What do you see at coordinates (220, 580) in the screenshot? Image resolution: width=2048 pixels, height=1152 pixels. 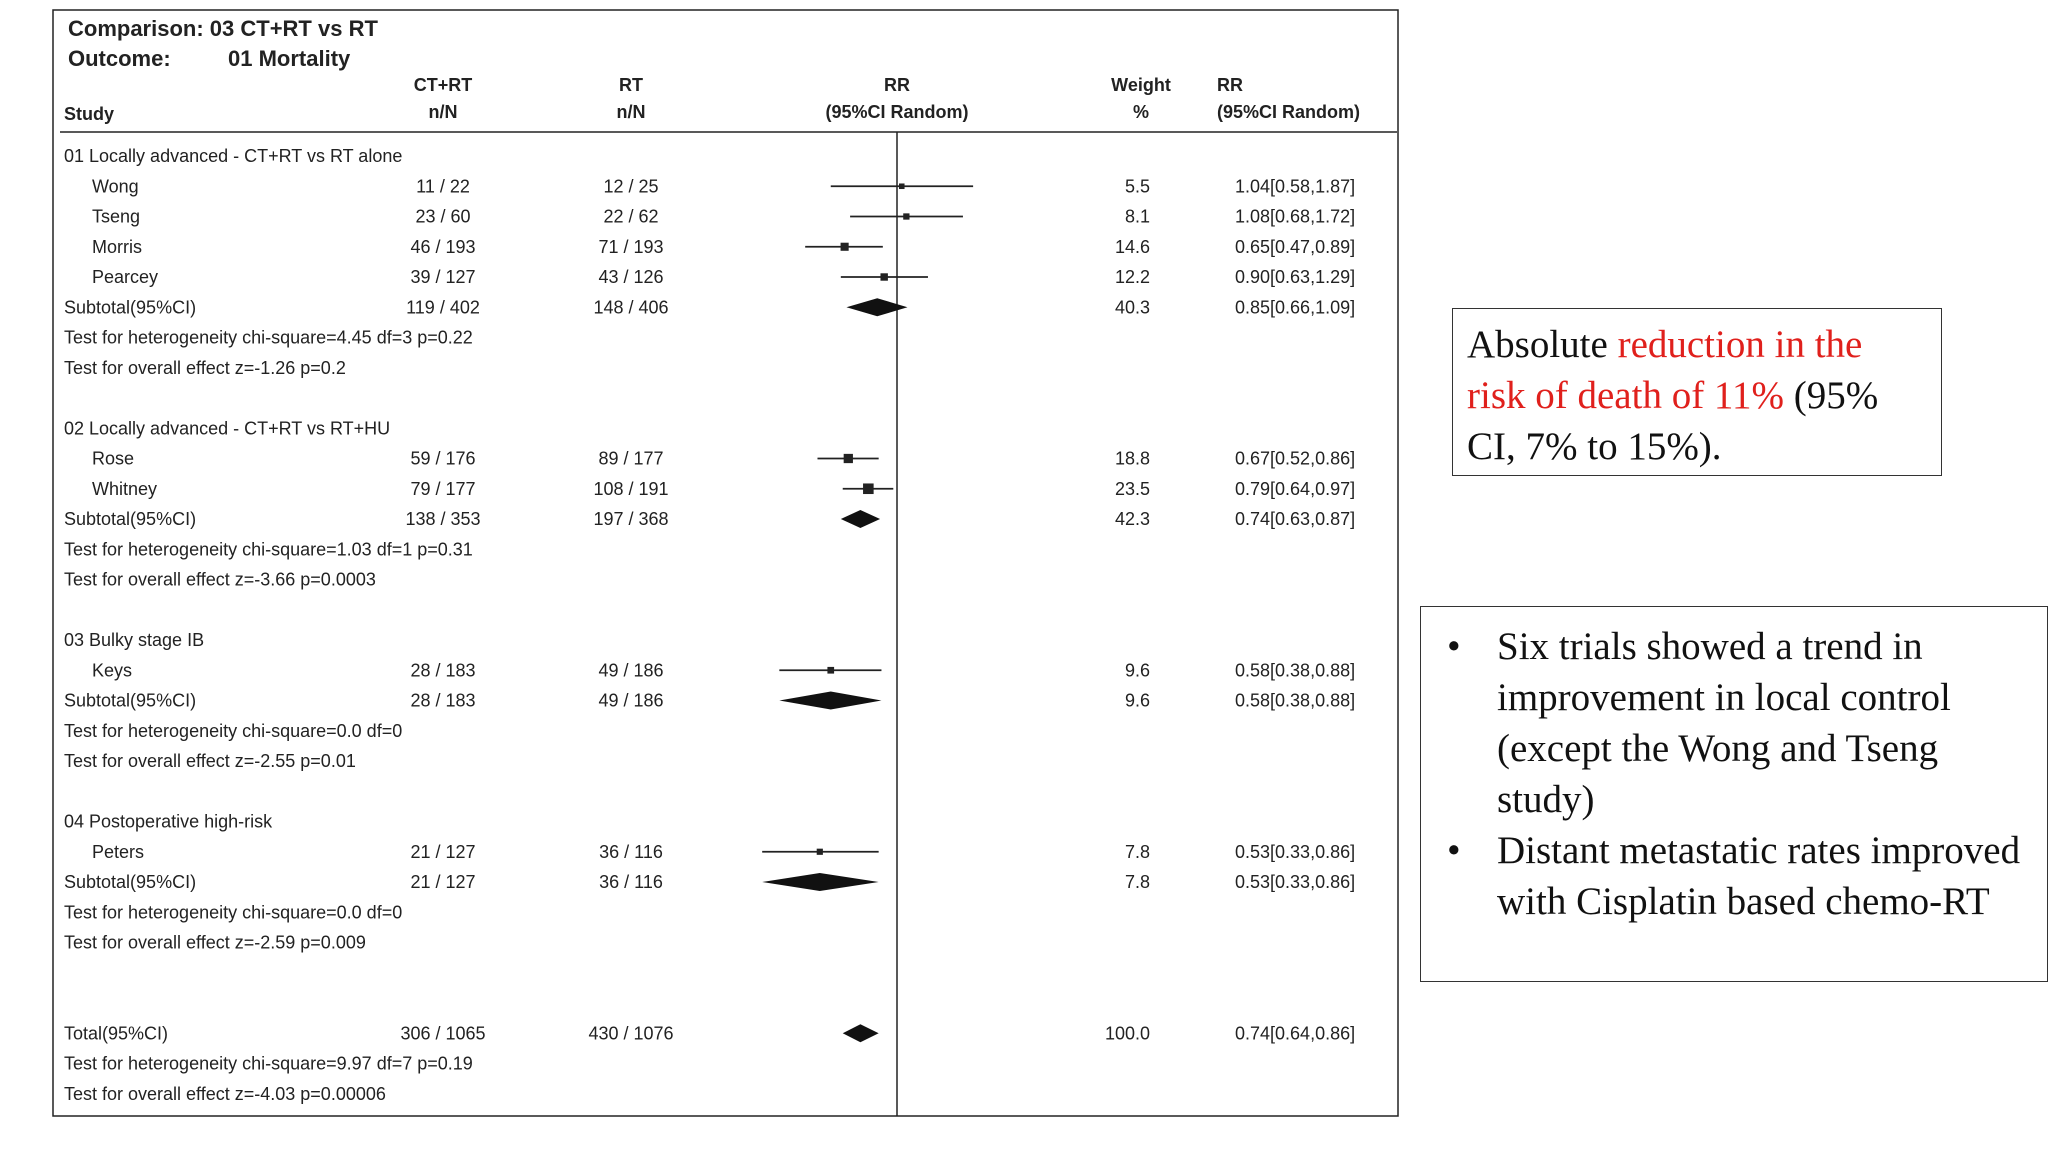 I see `test-statistic: Test for overall effect z=-3.66 p=0.0003` at bounding box center [220, 580].